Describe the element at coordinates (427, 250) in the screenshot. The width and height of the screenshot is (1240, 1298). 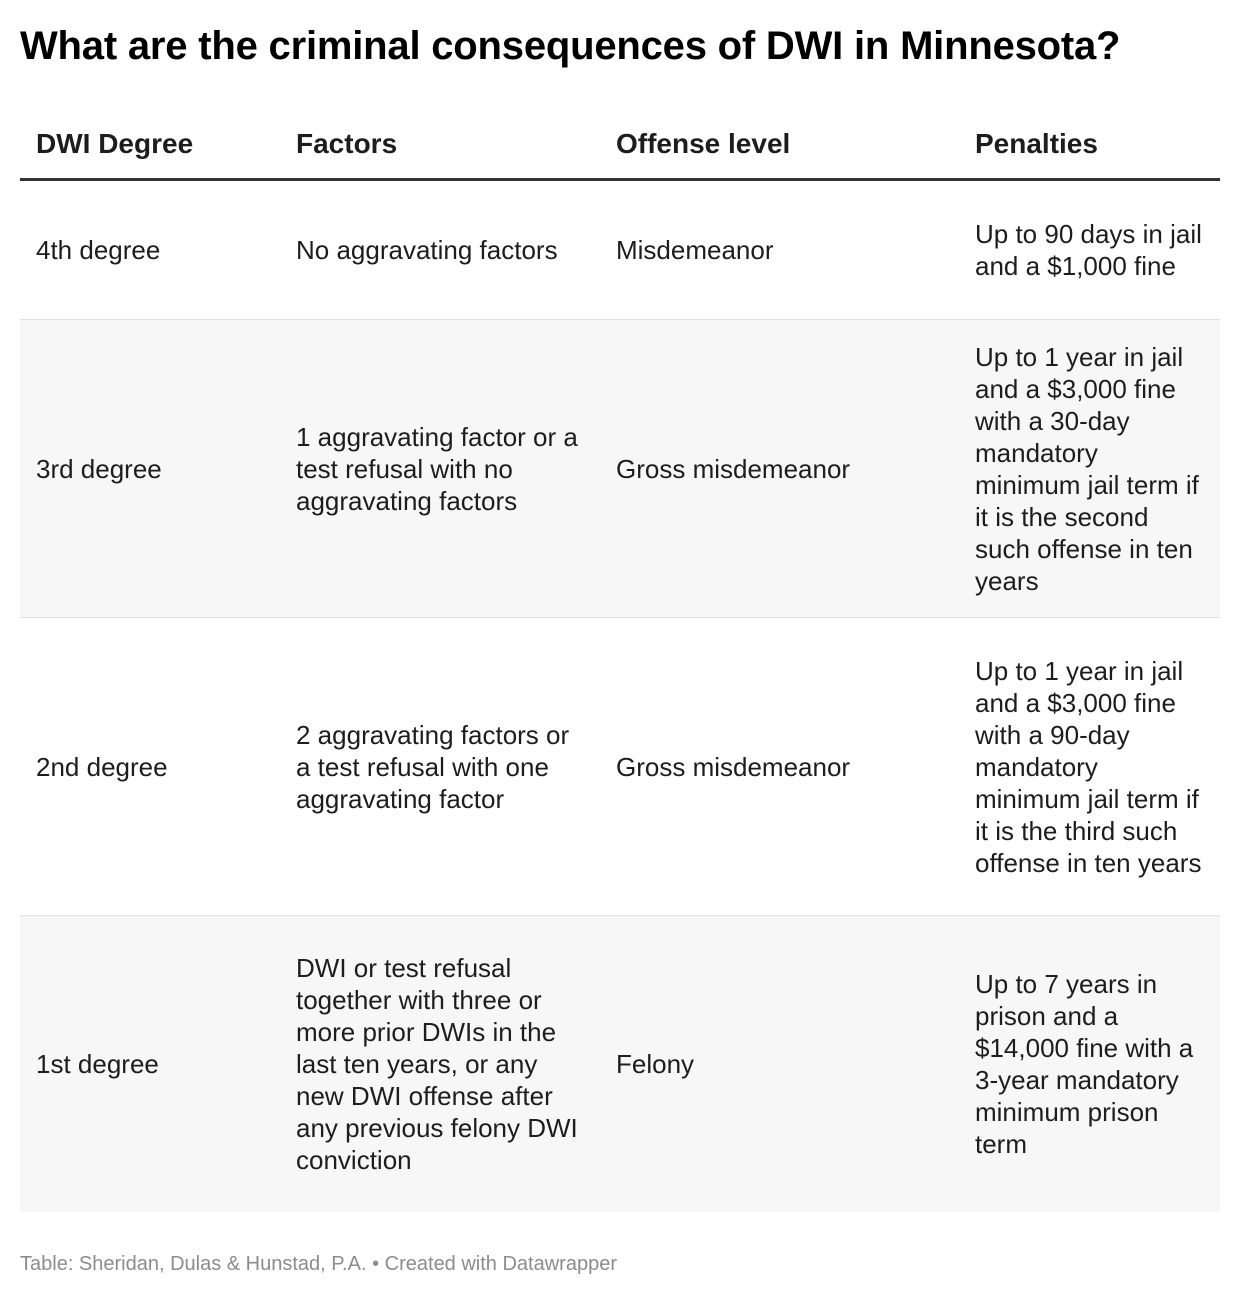
I see `factors-cell: No aggravating factors` at that location.